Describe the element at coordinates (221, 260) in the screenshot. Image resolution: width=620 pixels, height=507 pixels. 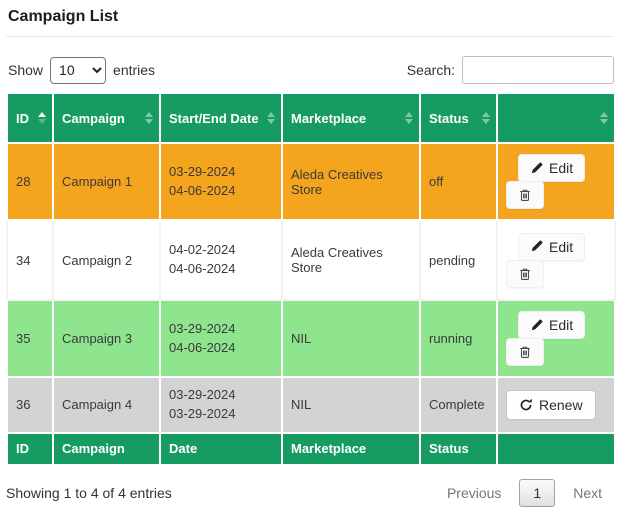
I see `cell-date: 04-02-2024 04-06-2024` at that location.